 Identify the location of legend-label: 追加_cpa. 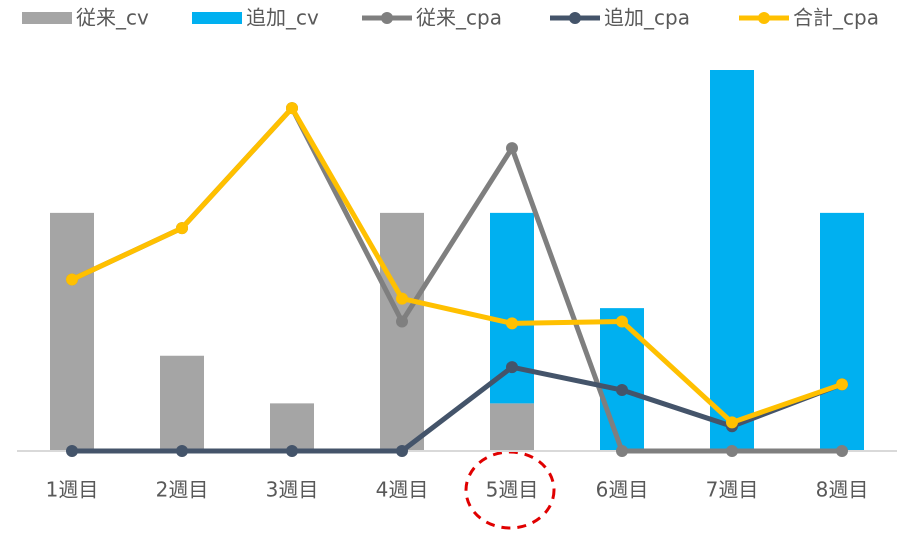
(647, 18).